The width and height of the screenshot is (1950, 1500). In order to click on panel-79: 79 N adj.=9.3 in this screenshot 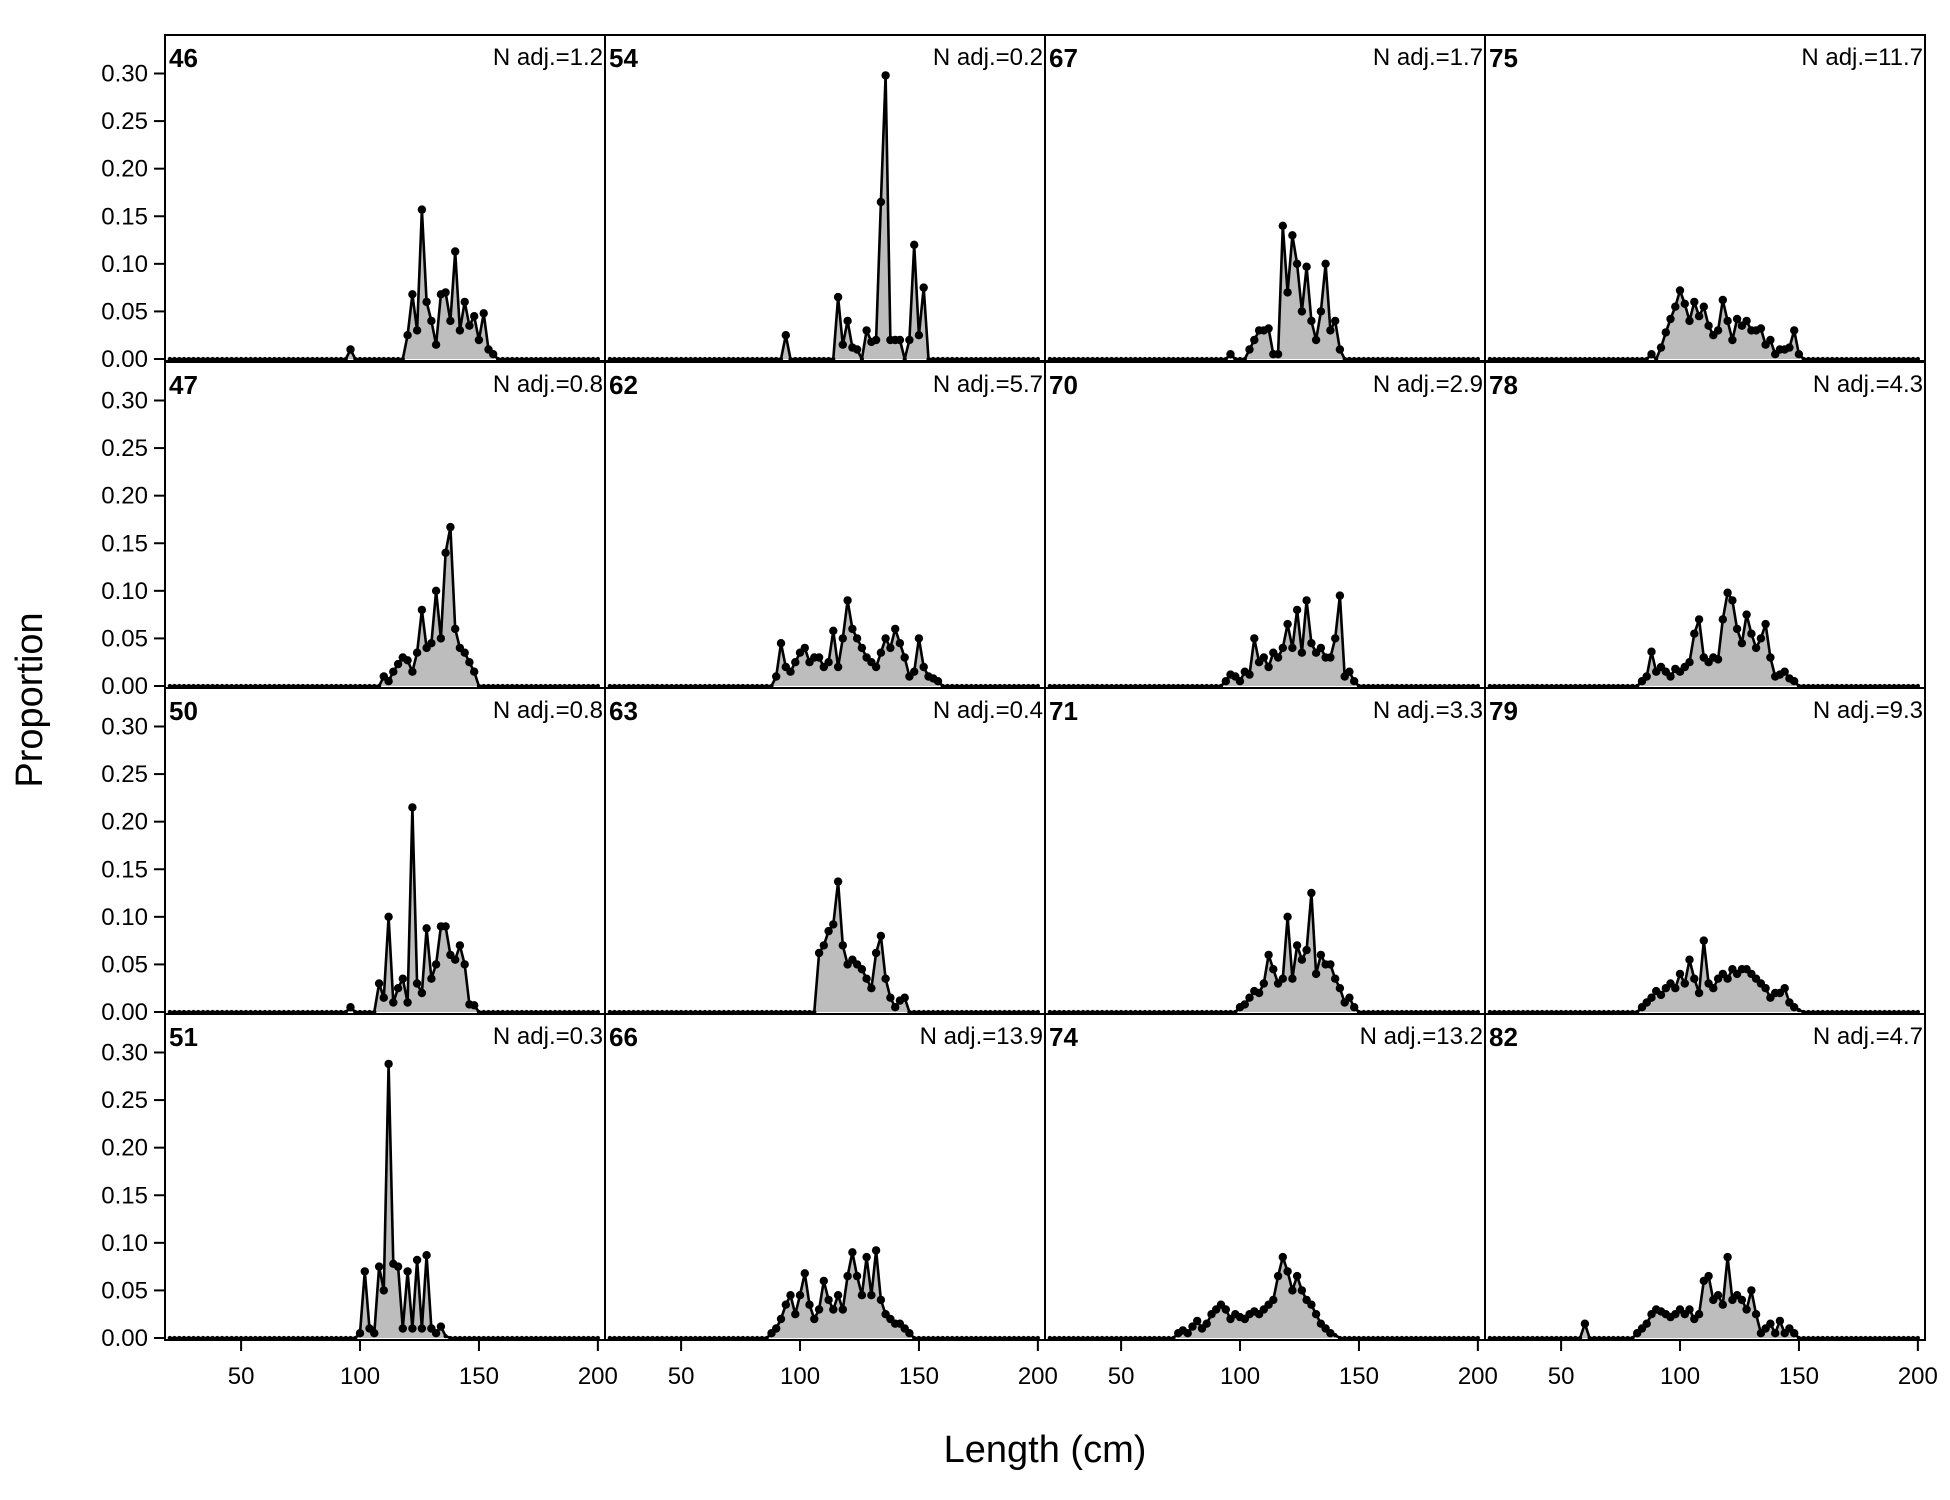, I will do `click(1705, 851)`.